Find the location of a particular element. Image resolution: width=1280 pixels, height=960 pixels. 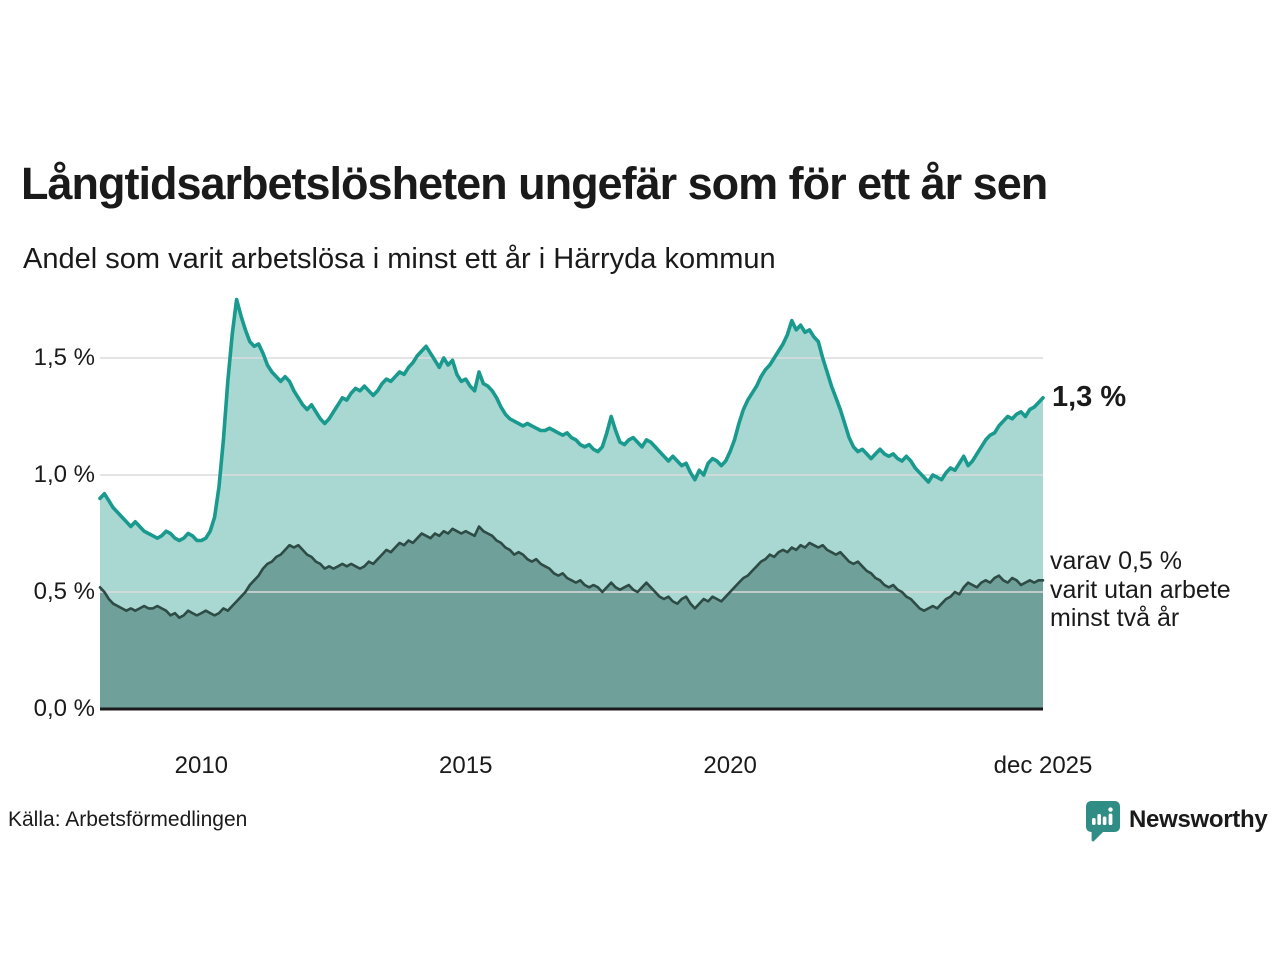

y-axis-tick-label: 1,5 % is located at coordinates (64, 357).